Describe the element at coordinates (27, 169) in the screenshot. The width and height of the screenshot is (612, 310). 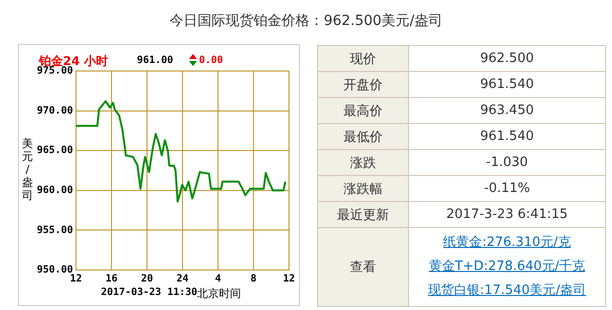
I see `y-axis-title: 美元/盎司` at that location.